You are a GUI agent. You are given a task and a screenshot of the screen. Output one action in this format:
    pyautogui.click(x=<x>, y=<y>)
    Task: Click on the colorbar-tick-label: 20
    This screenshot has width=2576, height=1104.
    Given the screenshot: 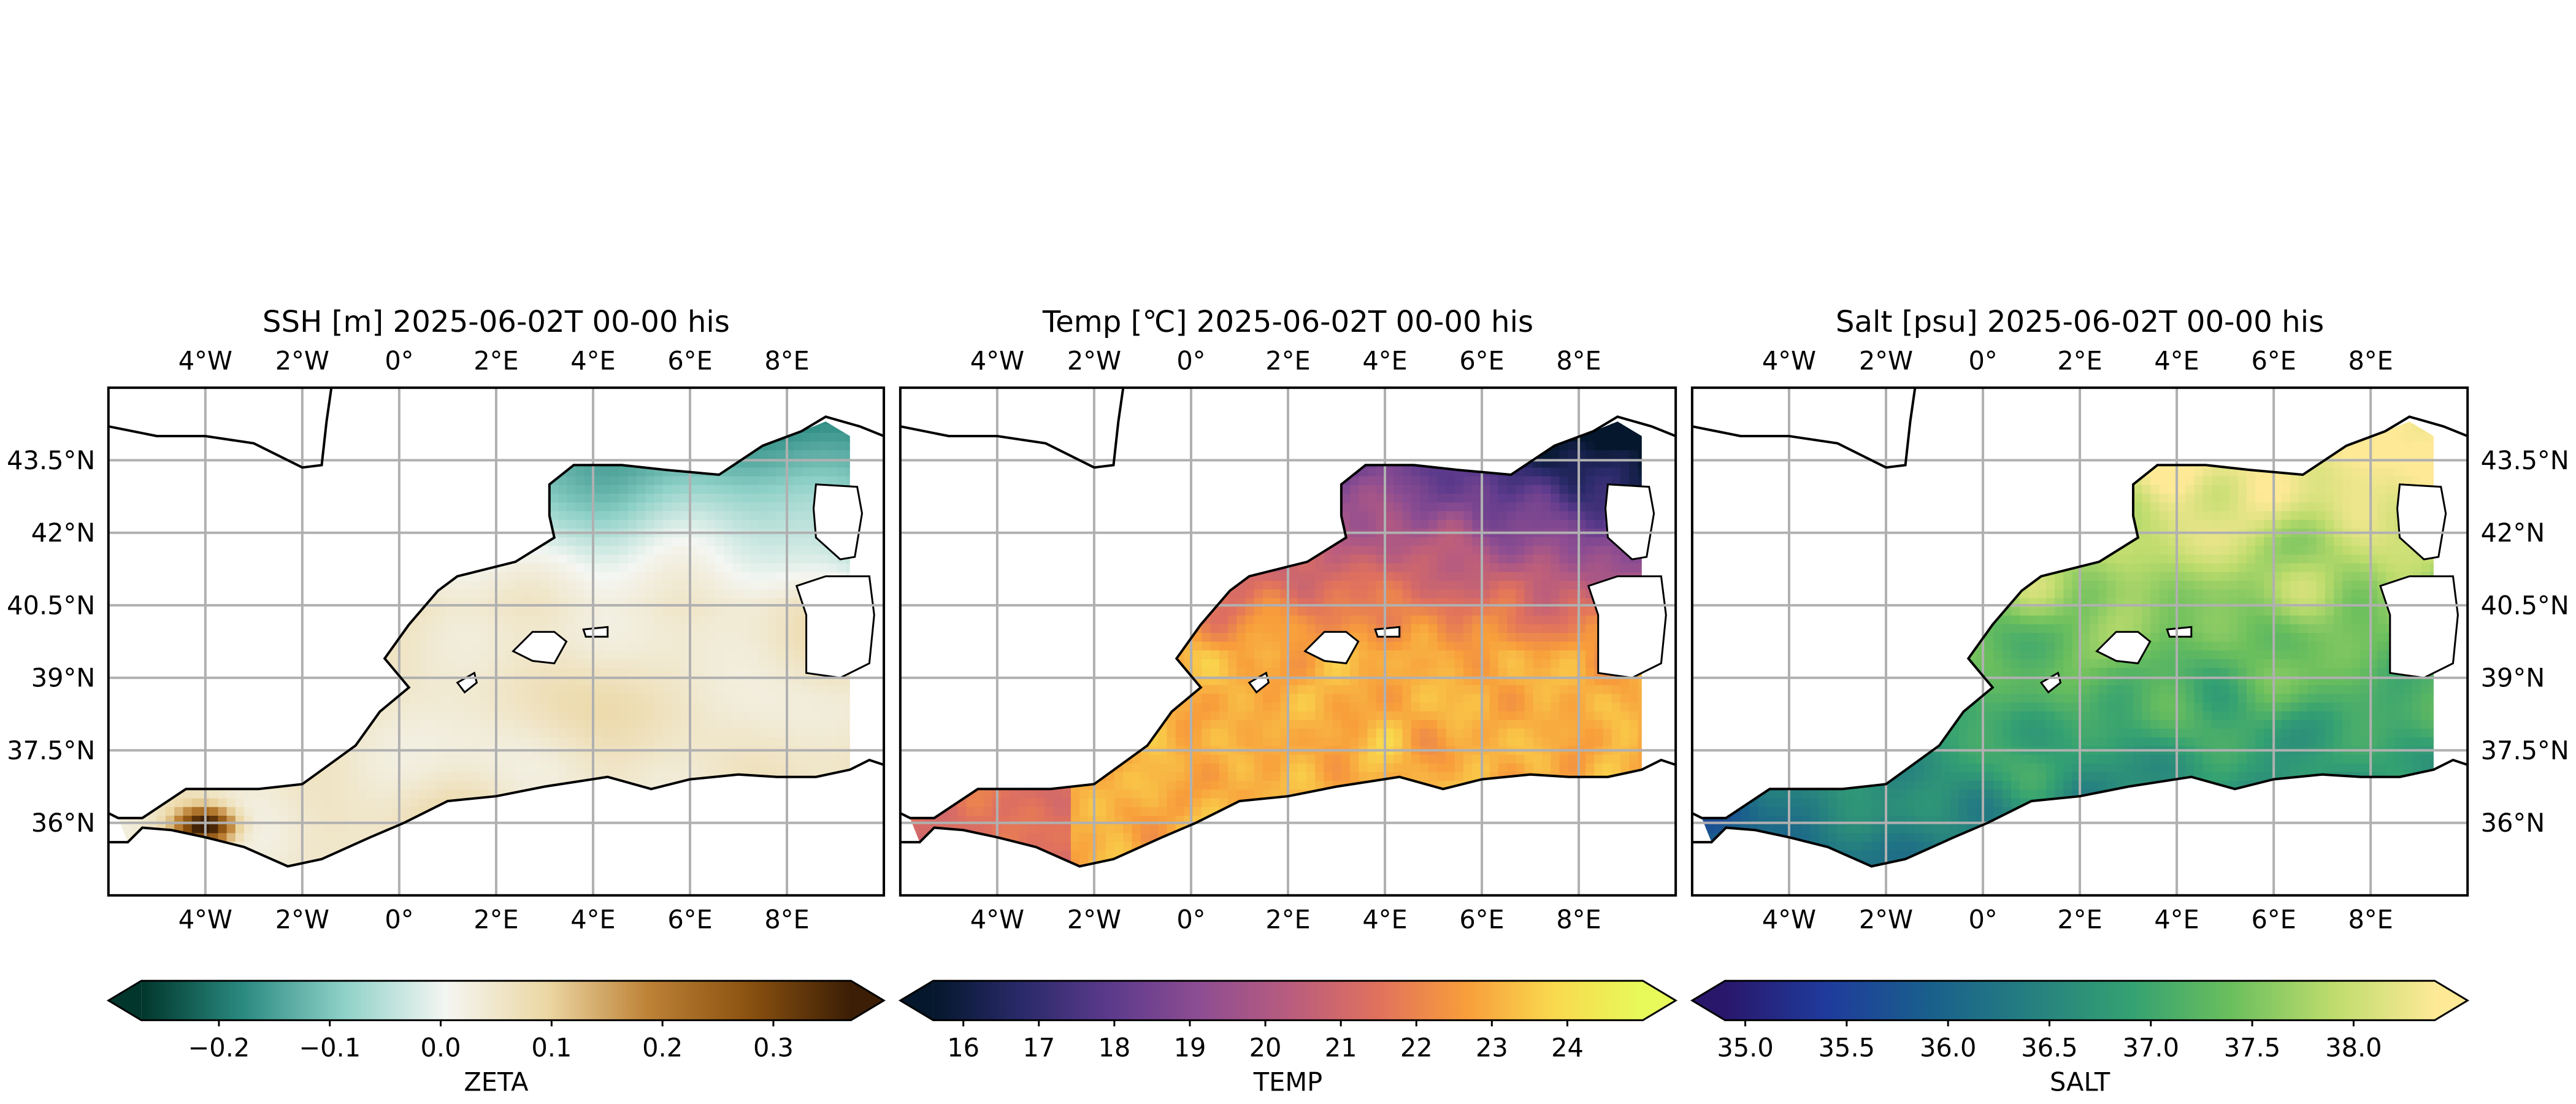 What is the action you would take?
    pyautogui.click(x=1265, y=1047)
    